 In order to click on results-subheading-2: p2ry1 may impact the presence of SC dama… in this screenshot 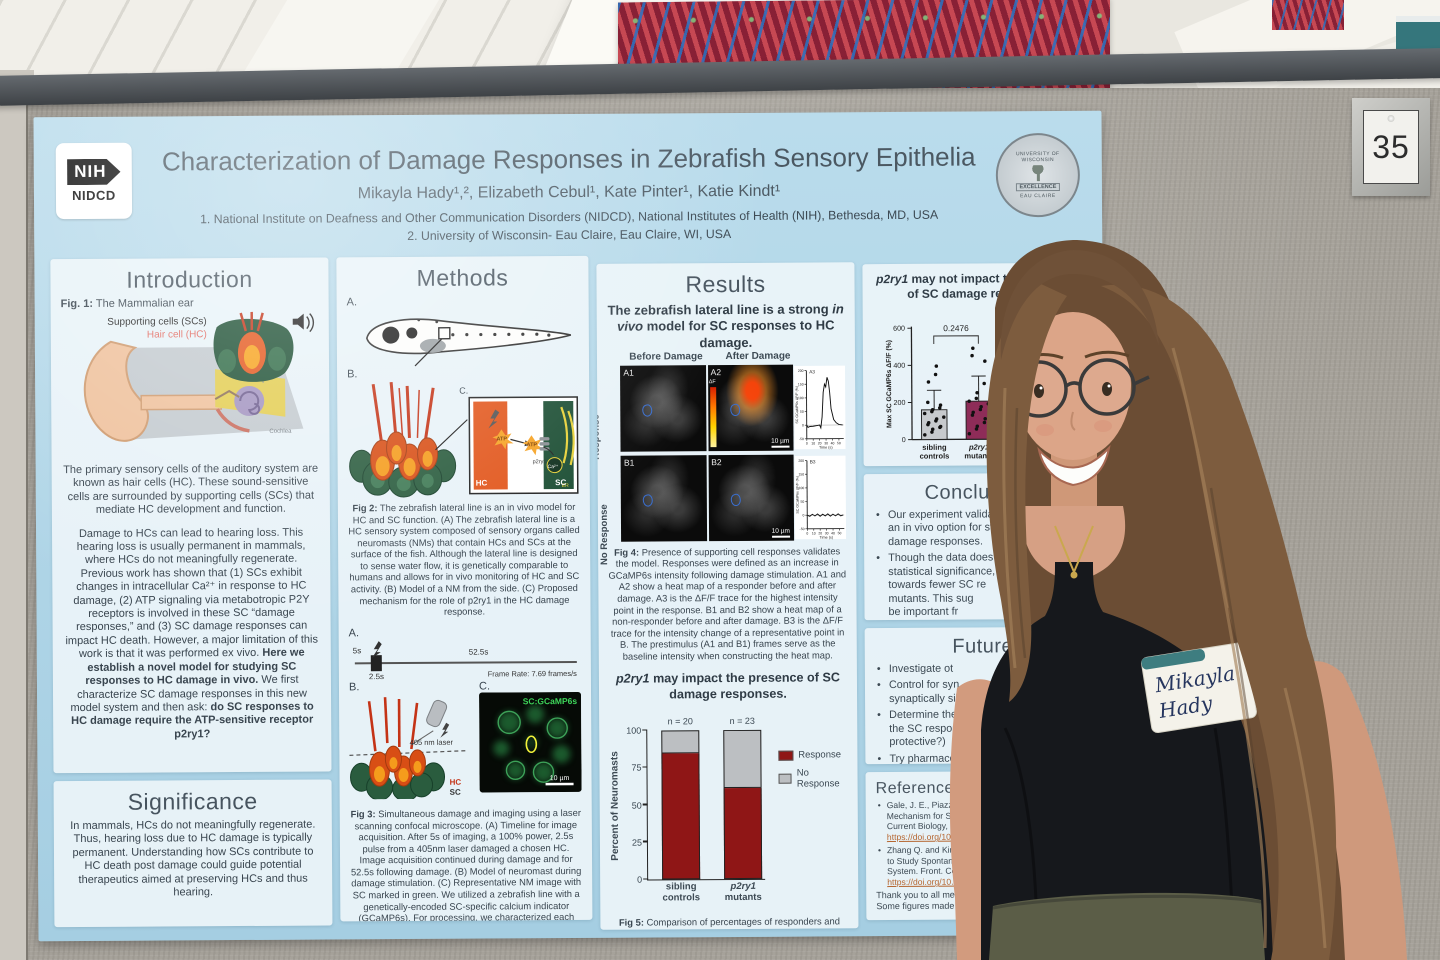, I will do `click(727, 685)`.